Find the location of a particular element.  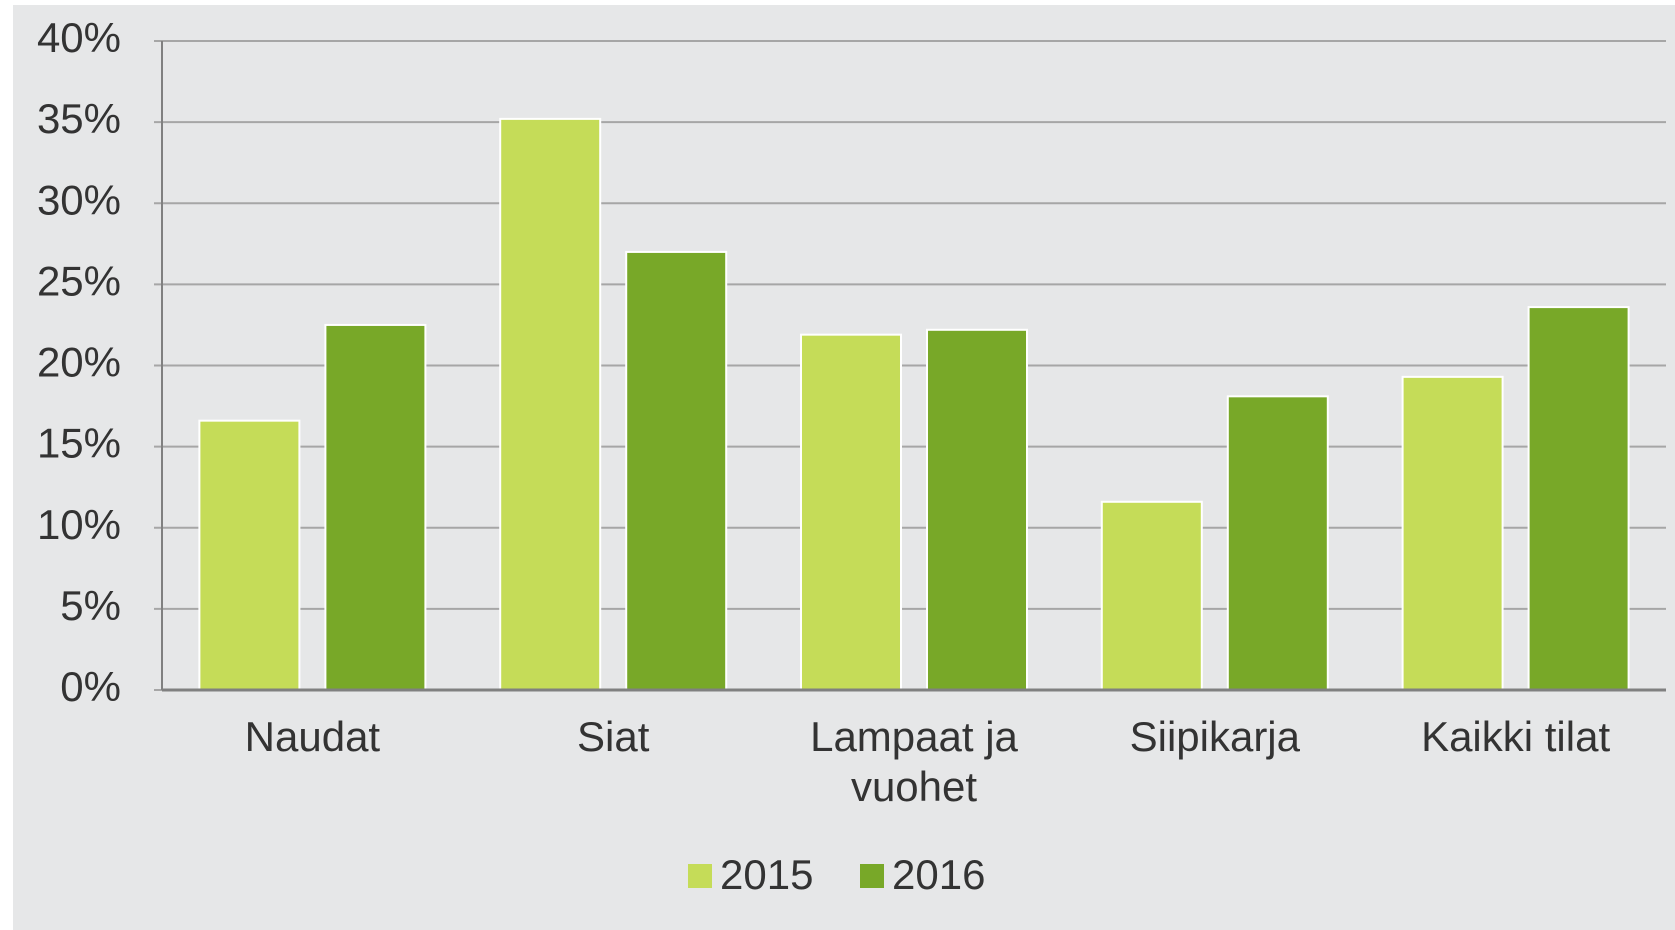

x-tick-label: Naudat is located at coordinates (312, 736).